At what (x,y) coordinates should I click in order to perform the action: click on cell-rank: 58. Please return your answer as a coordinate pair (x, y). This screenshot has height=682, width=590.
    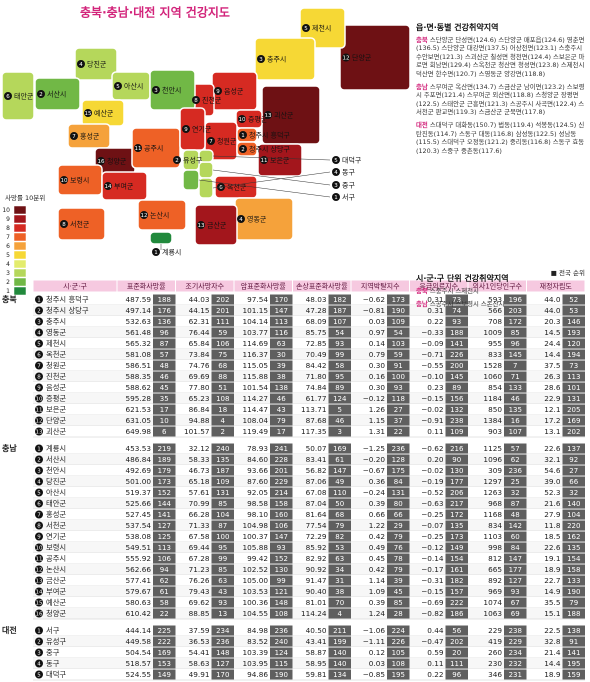
    Looking at the image, I should click on (164, 603).